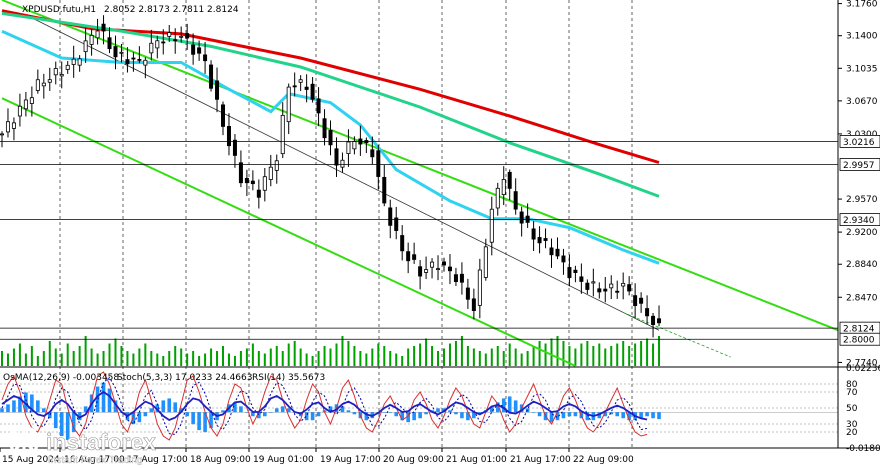  What do you see at coordinates (61, 378) in the screenshot?
I see `osma-indicator-label: OsMA(12,26,9) -0.003458` at bounding box center [61, 378].